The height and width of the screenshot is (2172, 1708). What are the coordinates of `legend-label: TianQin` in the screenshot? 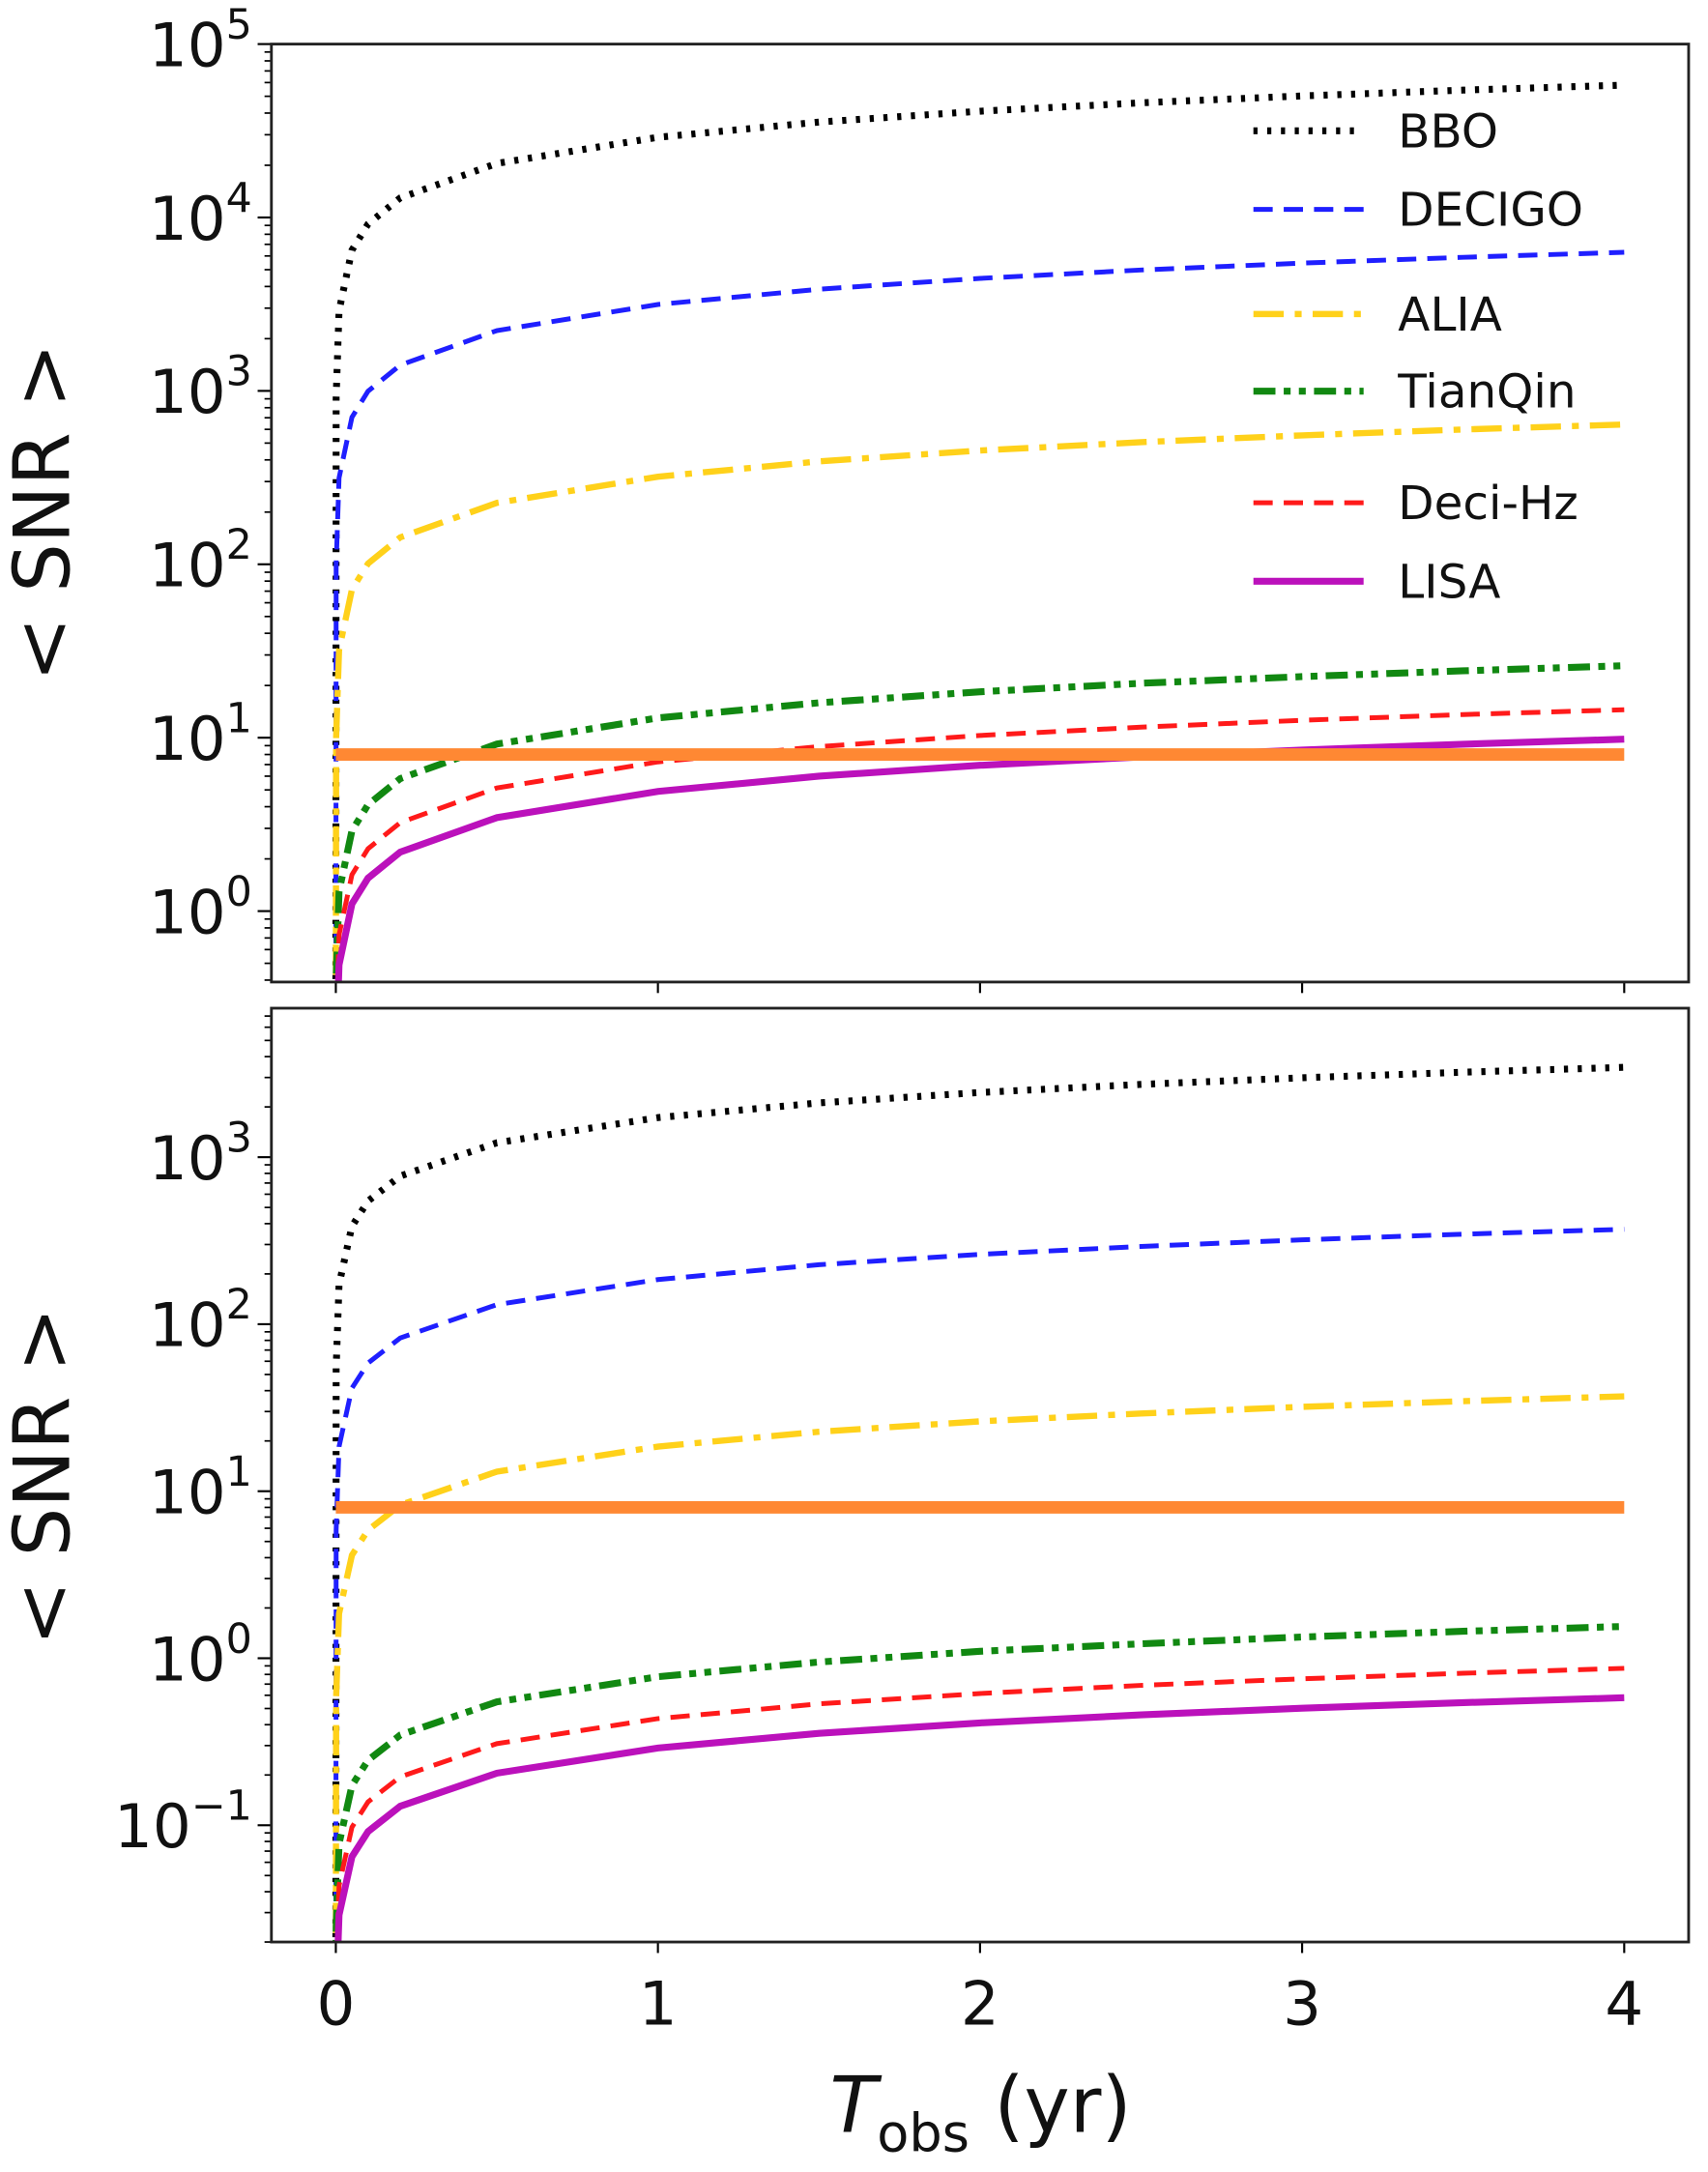 It's located at (1486, 392).